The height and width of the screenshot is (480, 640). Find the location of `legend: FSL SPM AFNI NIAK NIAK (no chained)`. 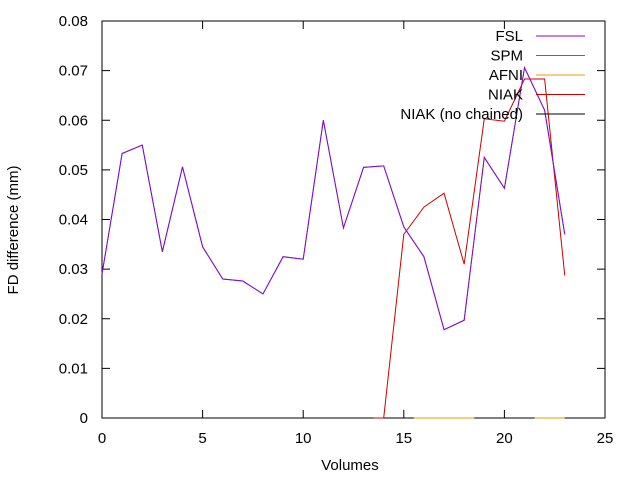

legend: FSL SPM AFNI NIAK NIAK (no chained) is located at coordinates (492, 75).